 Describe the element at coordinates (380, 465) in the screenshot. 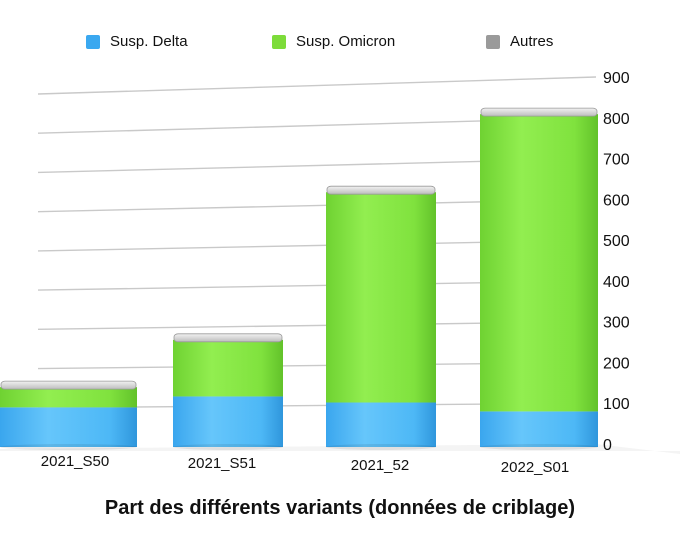

I see `x-tick-label: 2021_52` at that location.